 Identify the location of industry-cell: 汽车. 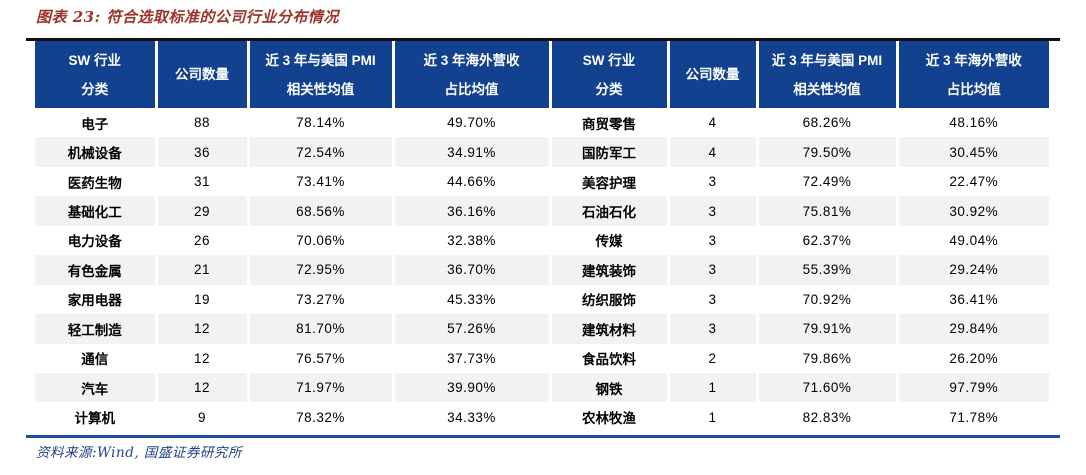
(95, 387).